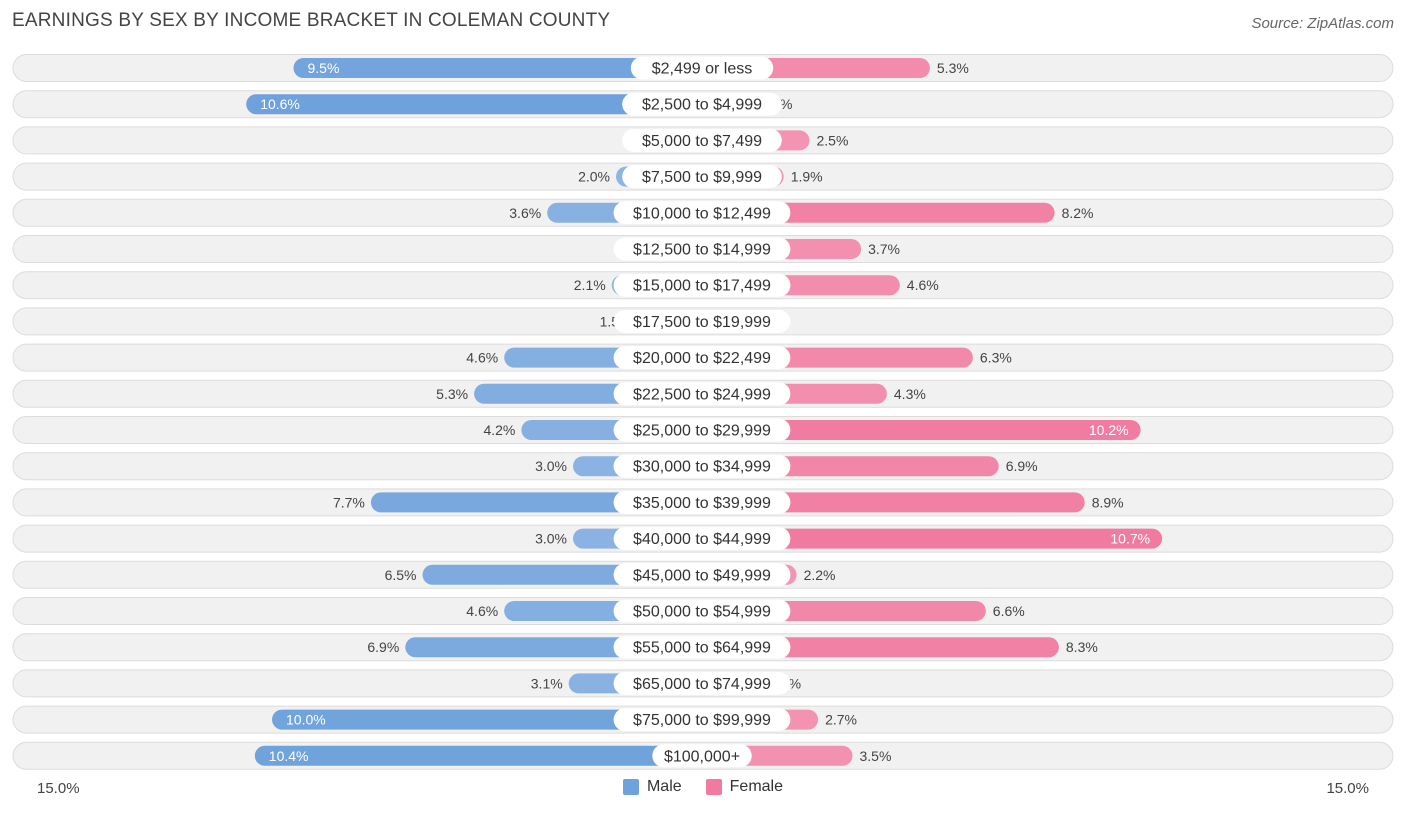 The height and width of the screenshot is (813, 1406). Describe the element at coordinates (1082, 647) in the screenshot. I see `female-value-label: 8.3%` at that location.